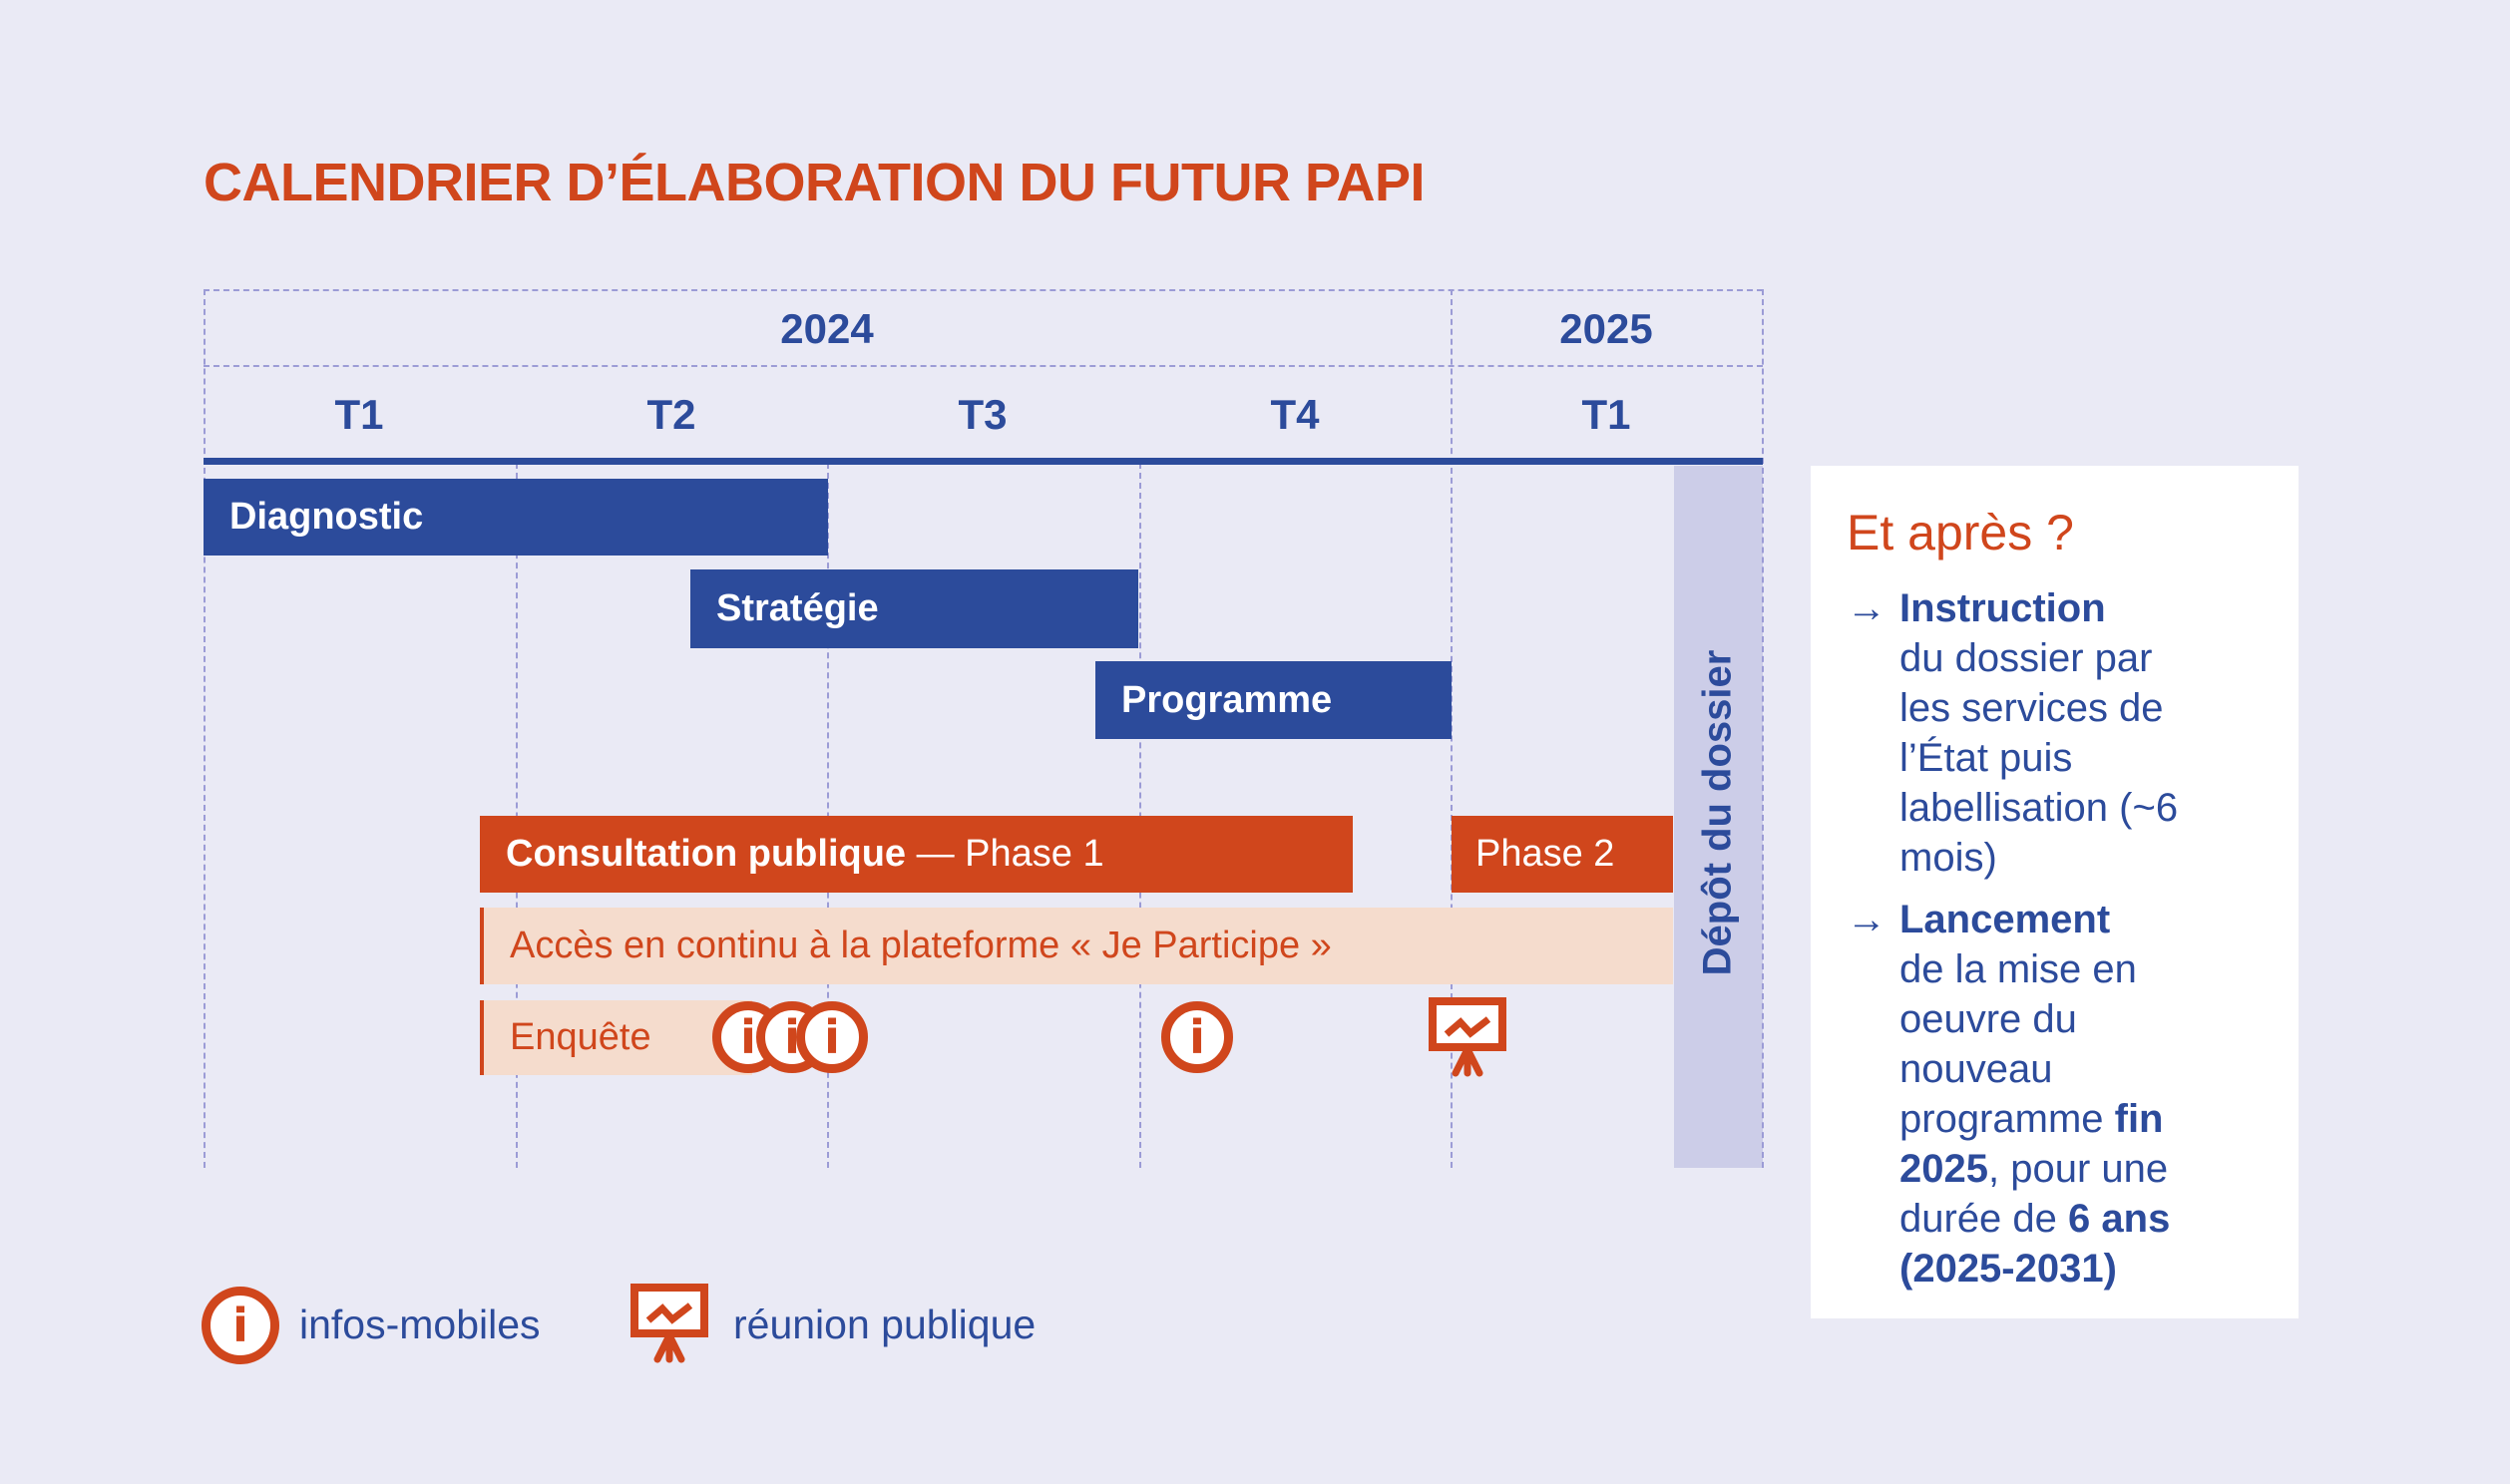 The height and width of the screenshot is (1484, 2510). What do you see at coordinates (914, 608) in the screenshot?
I see `bar-strategie: Stratégie` at bounding box center [914, 608].